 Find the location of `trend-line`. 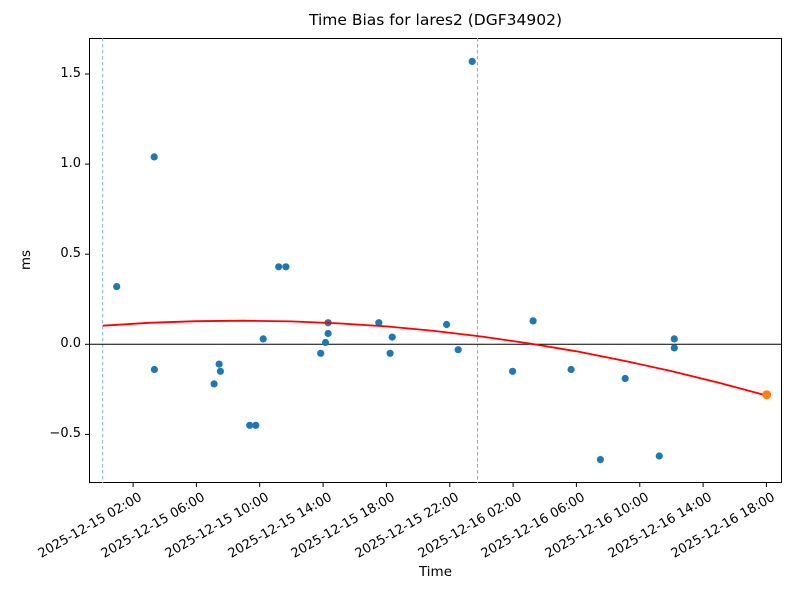

trend-line is located at coordinates (434, 358).